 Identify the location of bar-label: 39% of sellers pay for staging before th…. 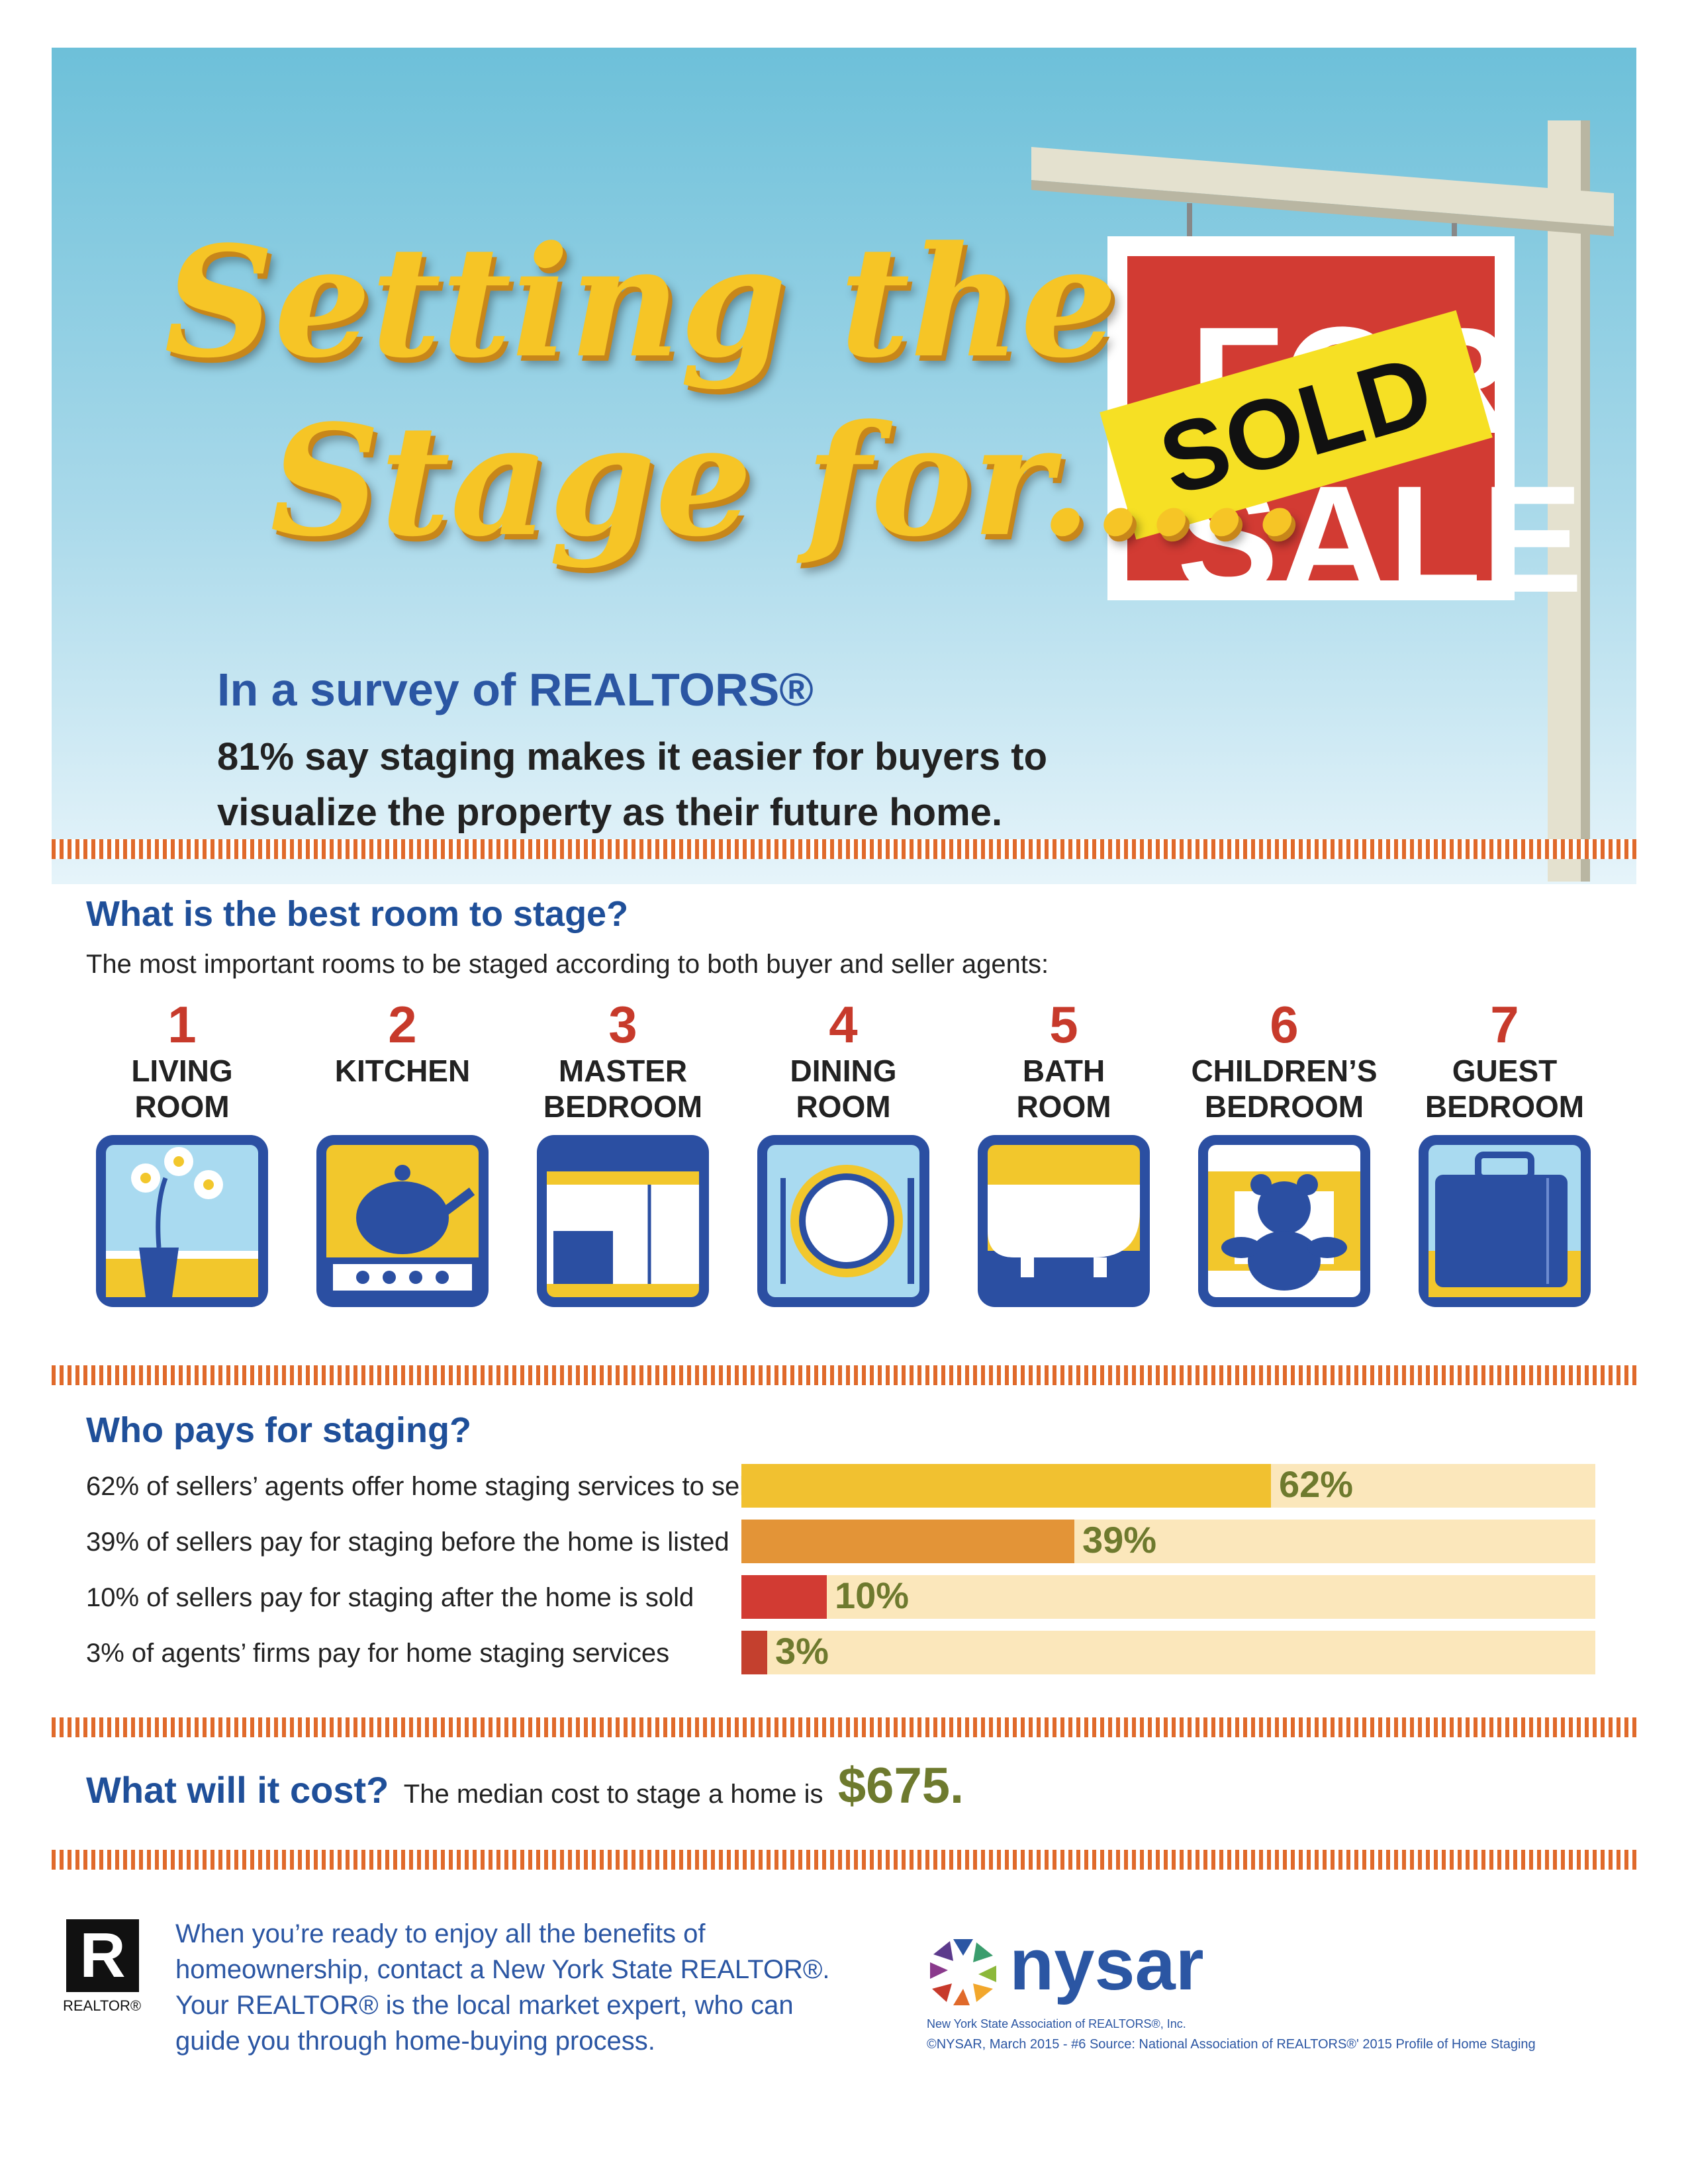
(407, 1542).